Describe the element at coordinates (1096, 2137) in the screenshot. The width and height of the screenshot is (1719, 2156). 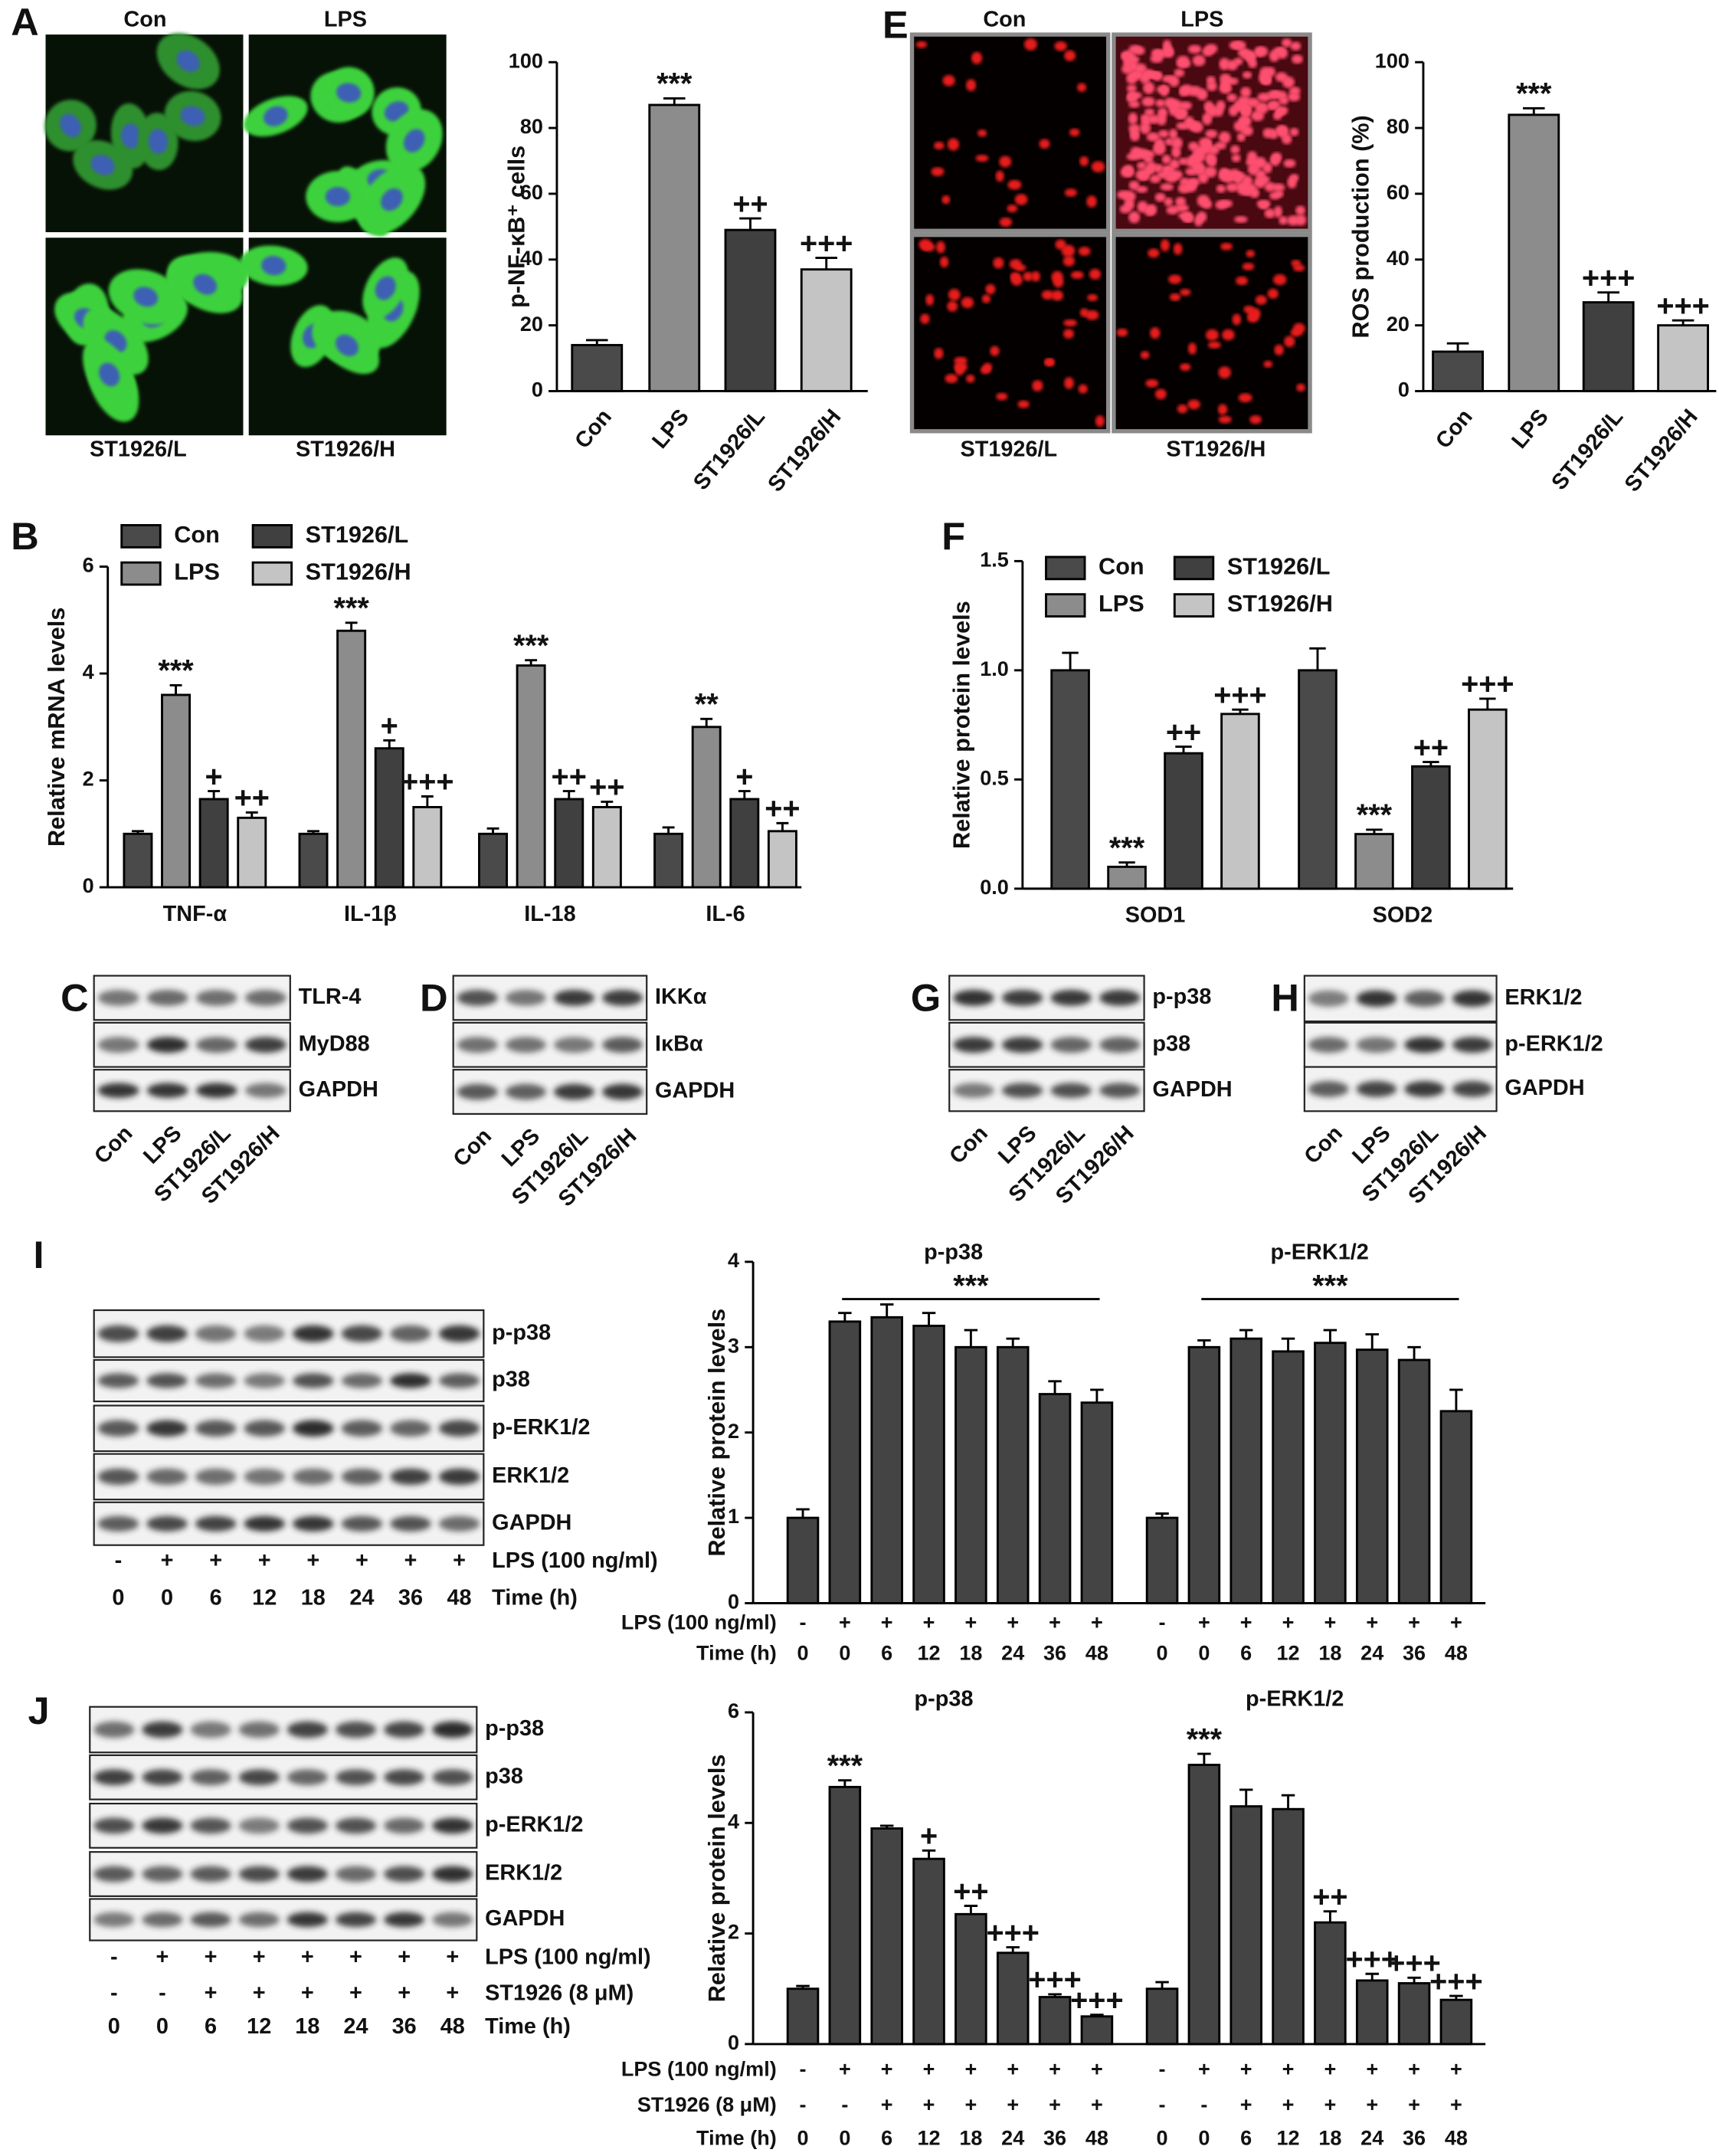
I see `condition: 48` at that location.